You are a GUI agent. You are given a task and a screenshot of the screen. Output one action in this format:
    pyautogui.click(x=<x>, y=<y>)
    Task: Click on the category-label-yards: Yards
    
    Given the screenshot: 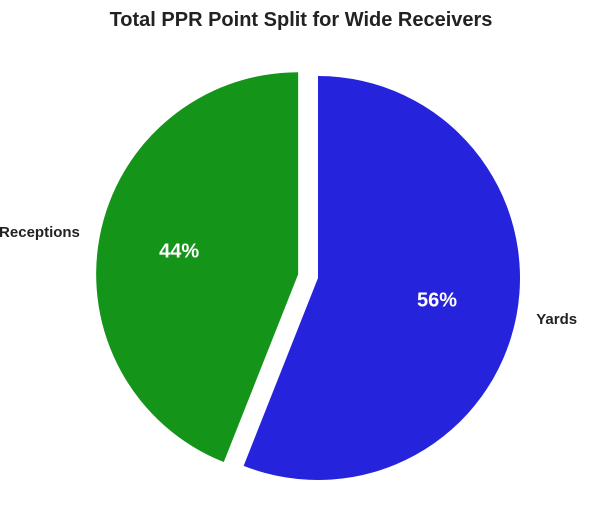 What is the action you would take?
    pyautogui.click(x=556, y=319)
    